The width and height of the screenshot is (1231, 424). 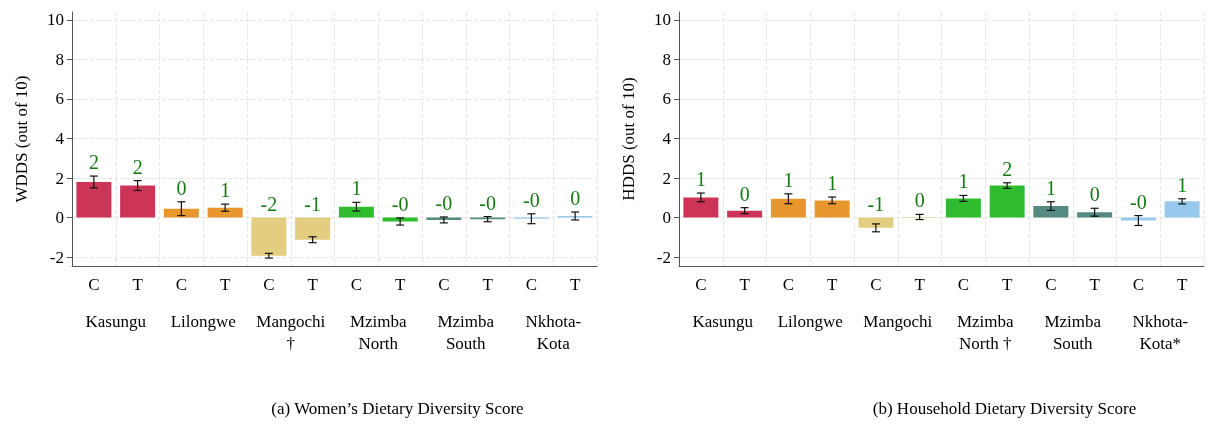 What do you see at coordinates (291, 332) in the screenshot?
I see `text: Mangochi †` at bounding box center [291, 332].